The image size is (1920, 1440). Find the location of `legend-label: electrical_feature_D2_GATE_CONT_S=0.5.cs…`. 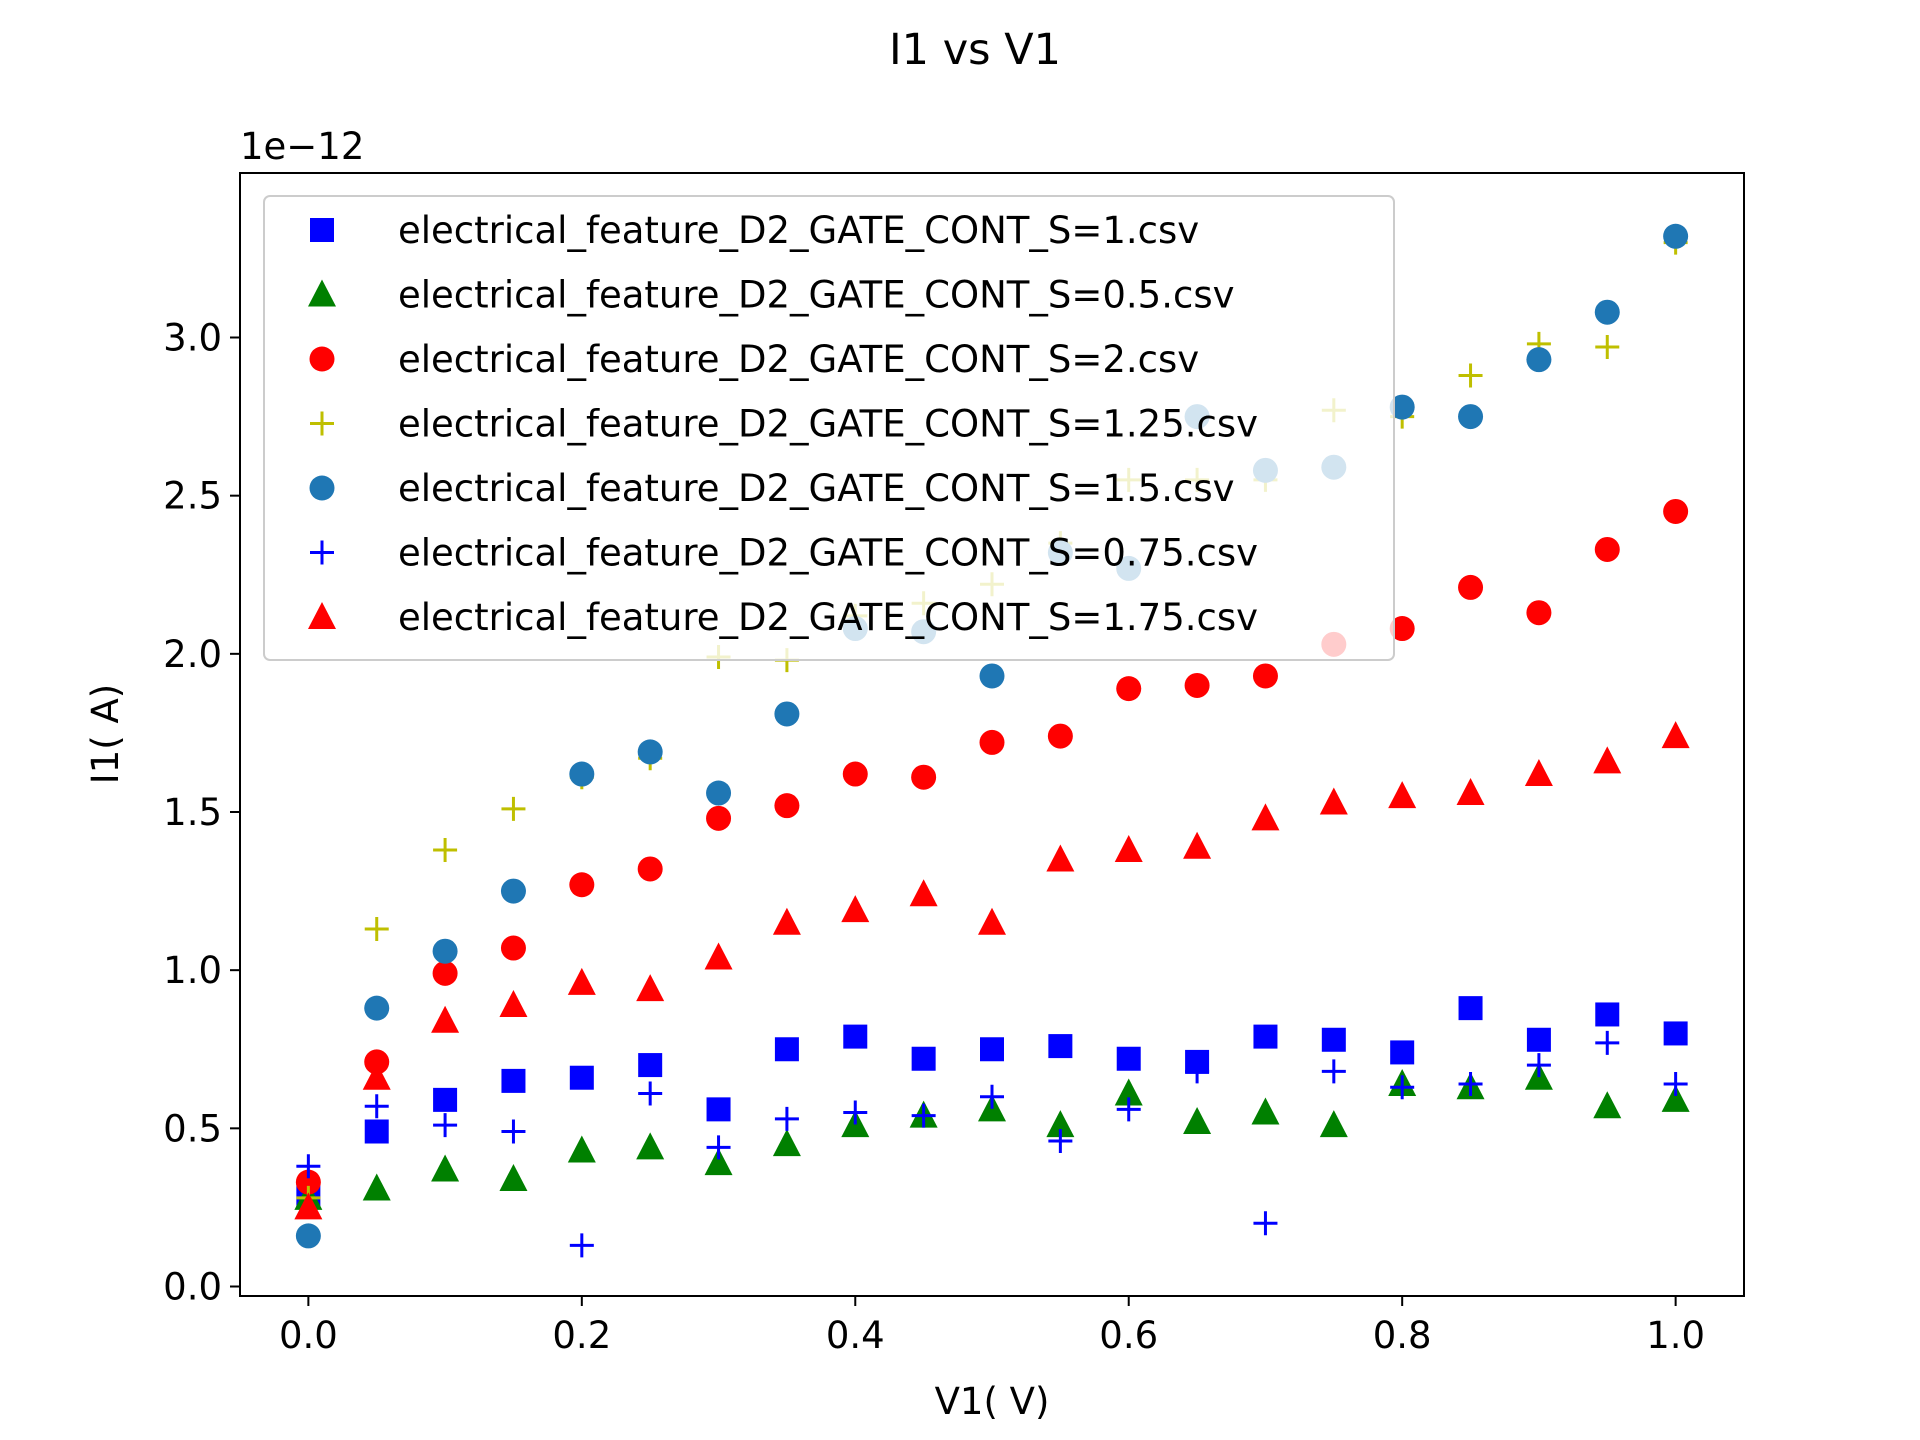

legend-label: electrical_feature_D2_GATE_CONT_S=0.5.cs… is located at coordinates (816, 295).